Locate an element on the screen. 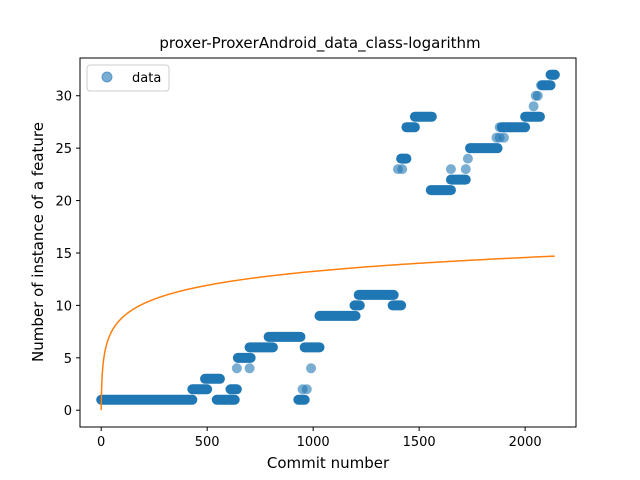 This screenshot has width=640, height=480. legend-box is located at coordinates (128, 78).